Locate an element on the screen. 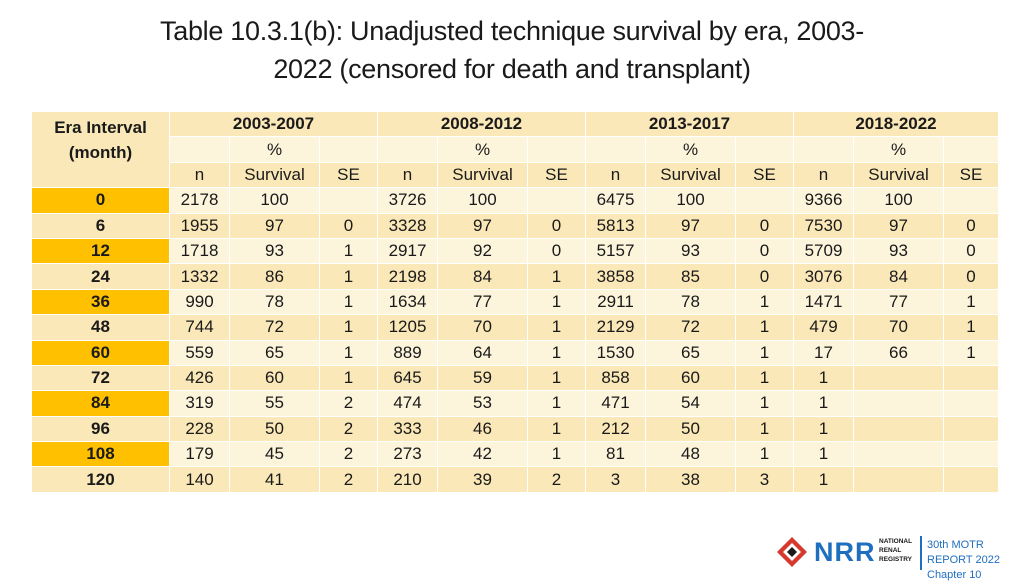 This screenshot has height=583, width=1024. n-cell: 559 is located at coordinates (199, 352).